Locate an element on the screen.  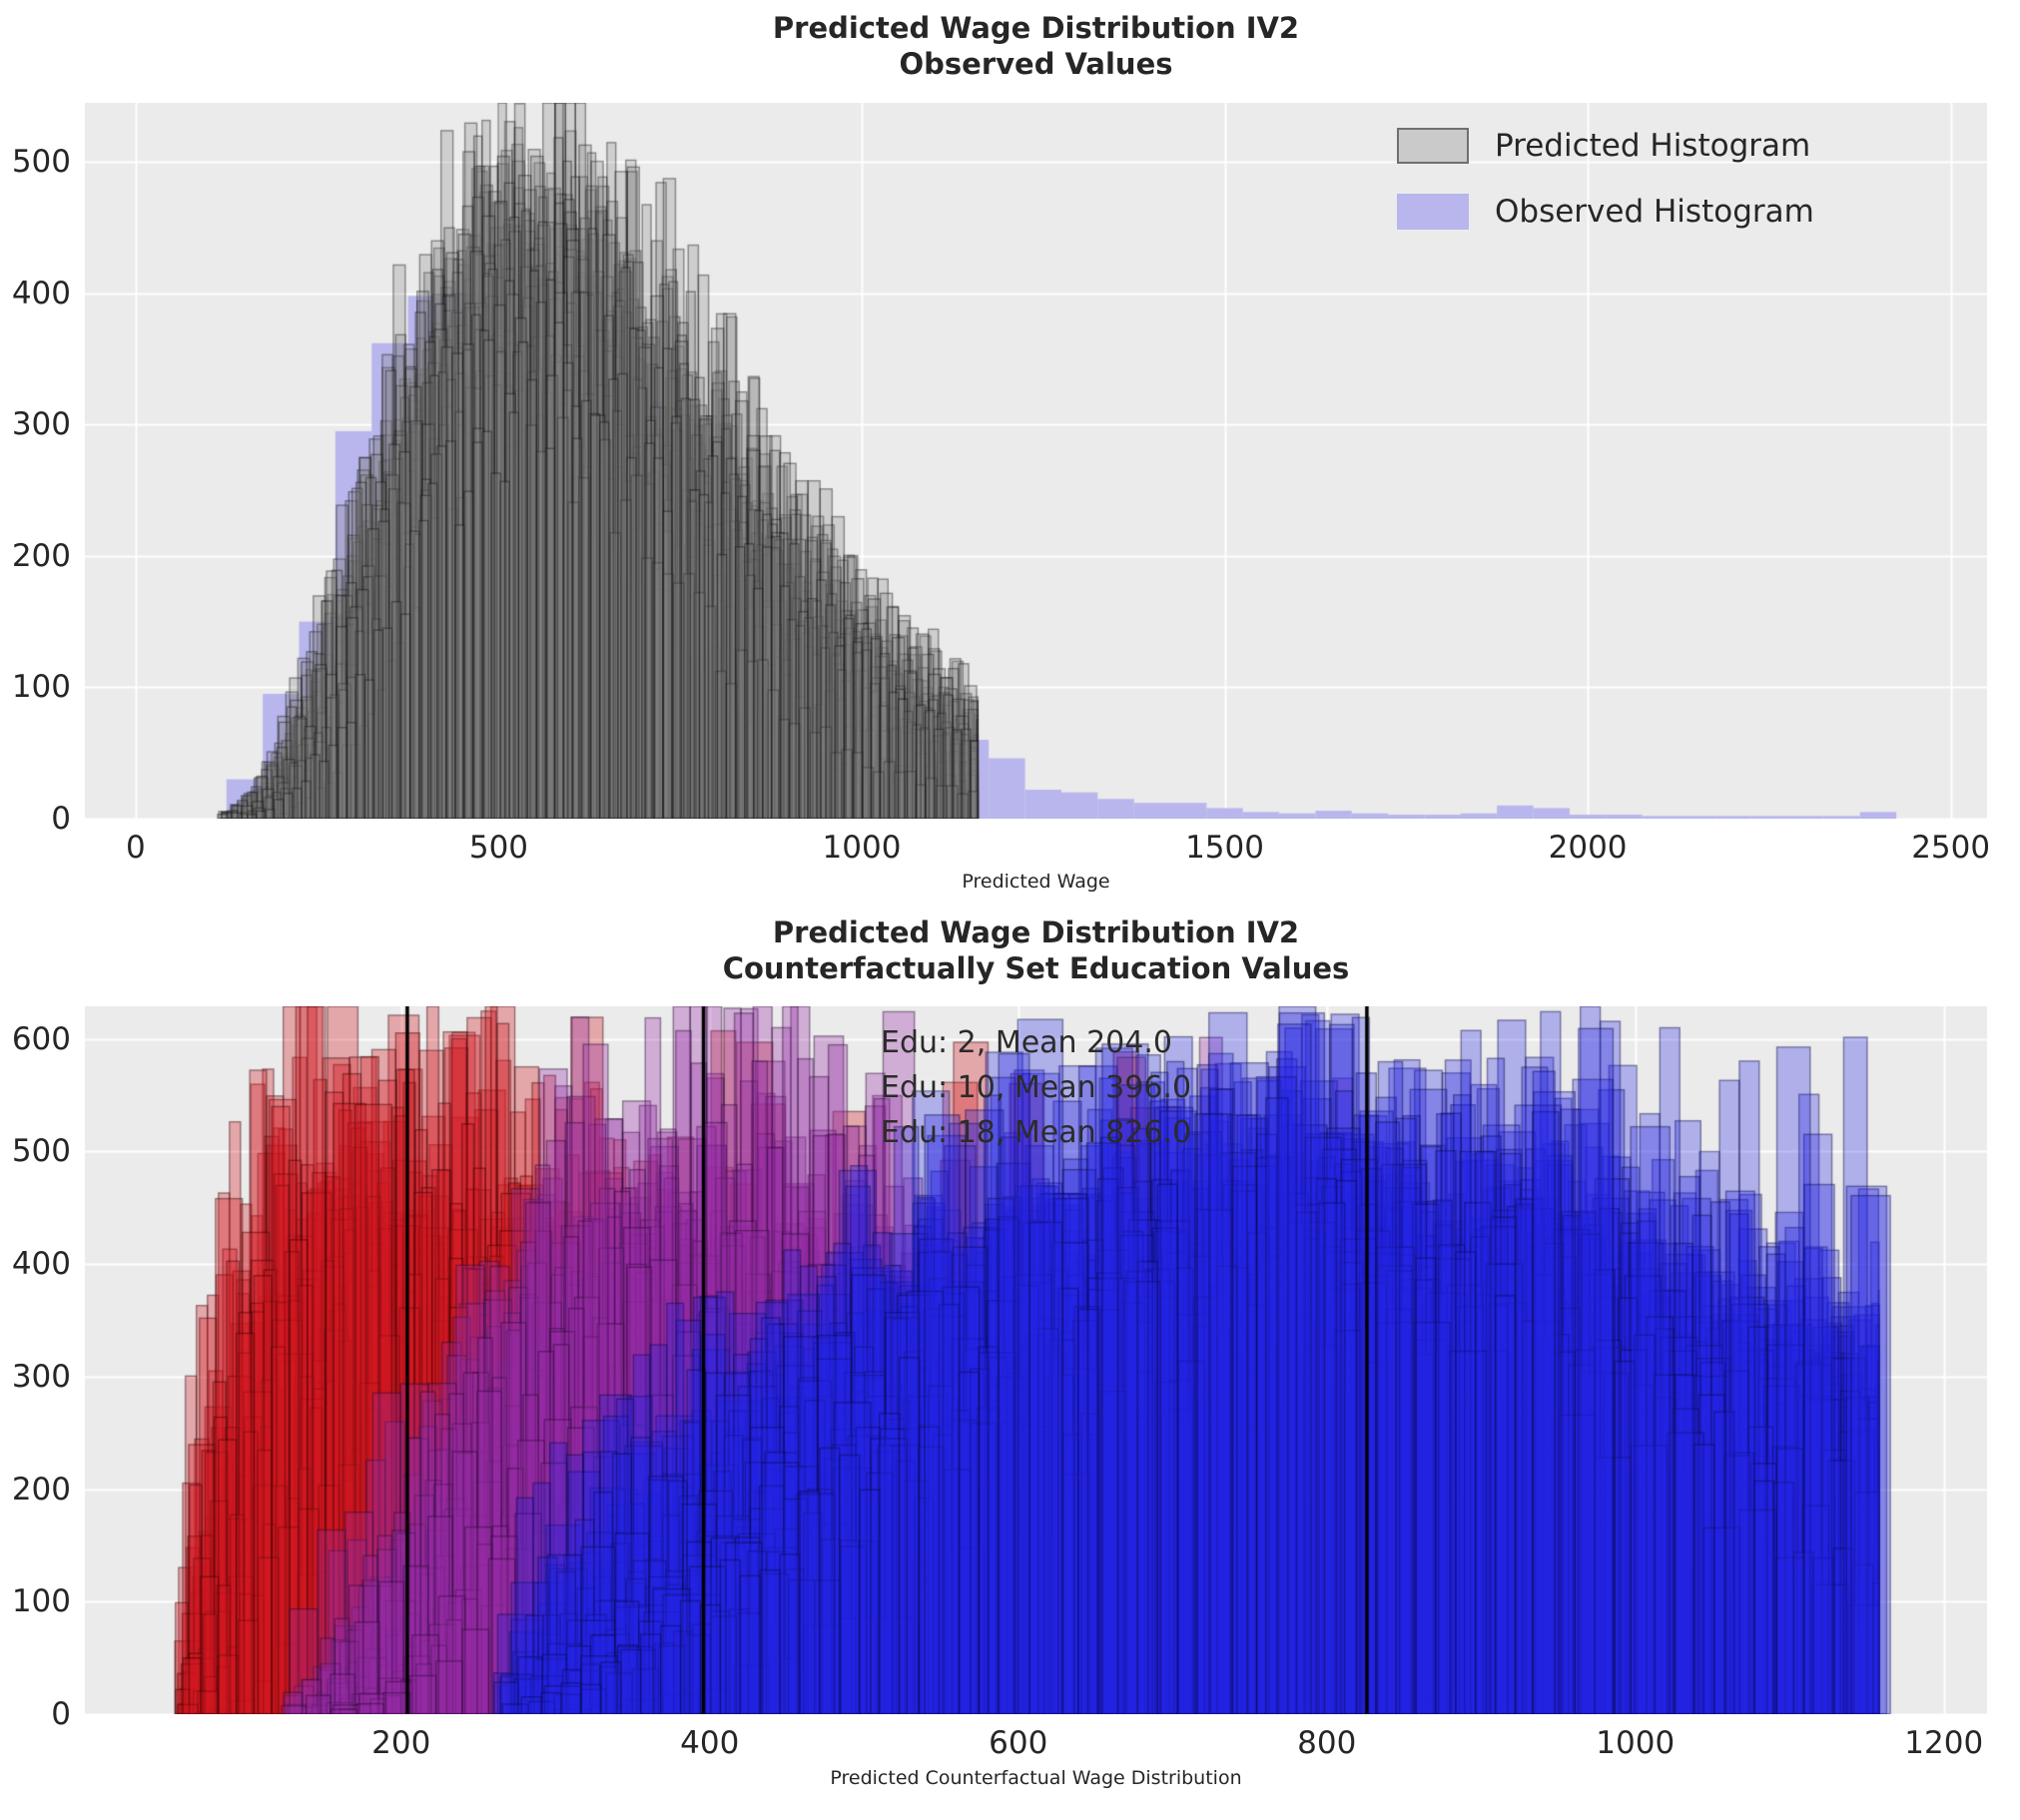
bottom-x-tick-label-200: 200 is located at coordinates (401, 1743).